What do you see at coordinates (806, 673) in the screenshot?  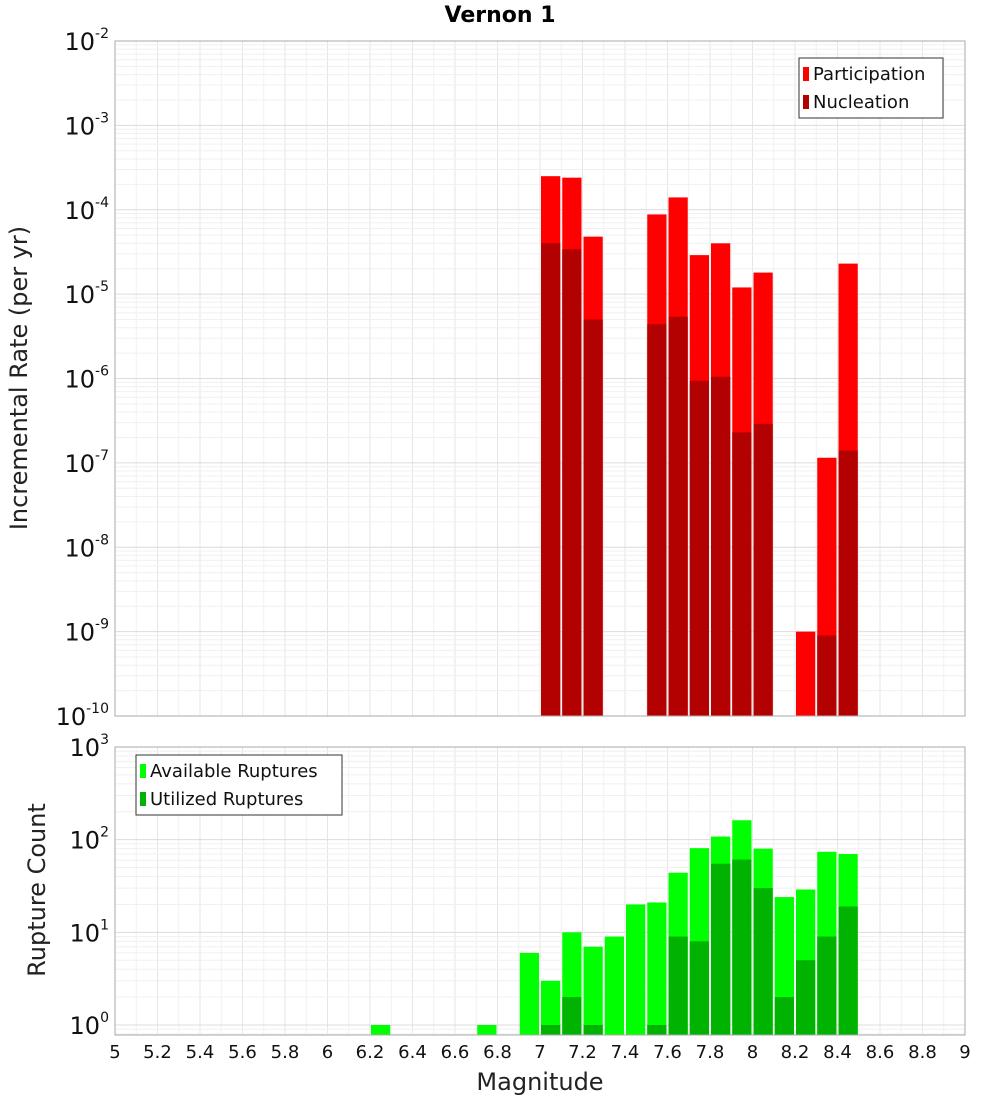 I see `rate-bar-participation` at bounding box center [806, 673].